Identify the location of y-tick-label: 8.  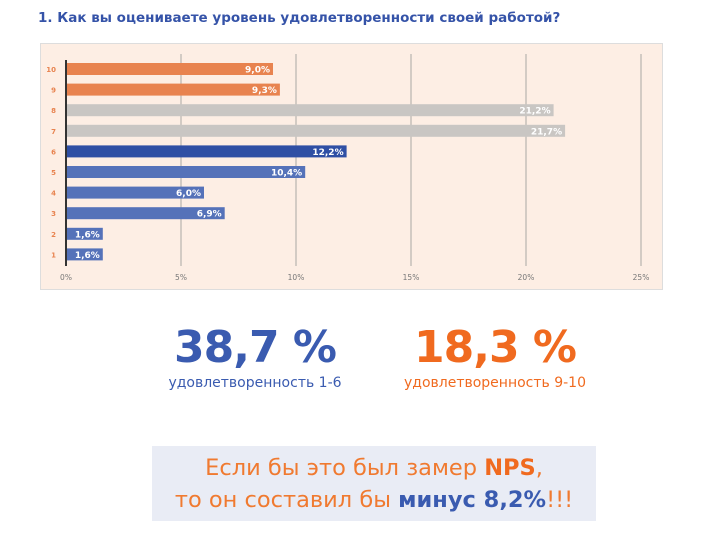
(53, 111).